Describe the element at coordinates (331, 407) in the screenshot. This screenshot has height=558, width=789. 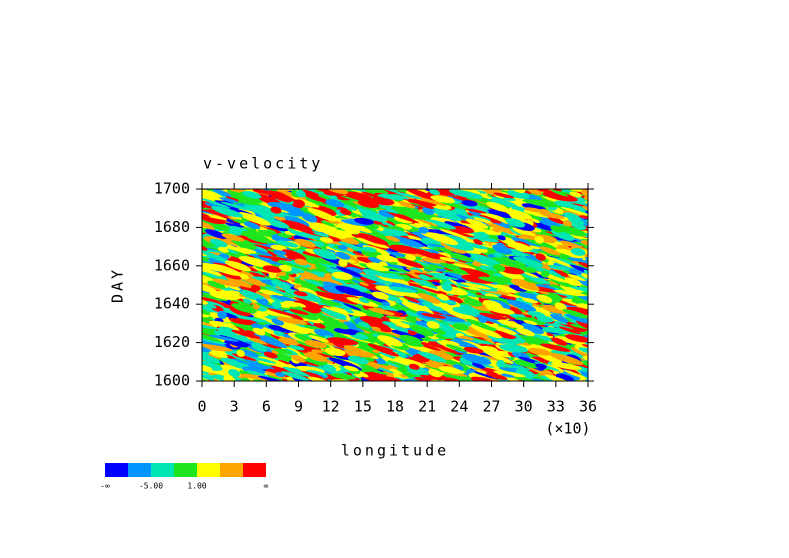
I see `x-tick-label: 12` at that location.